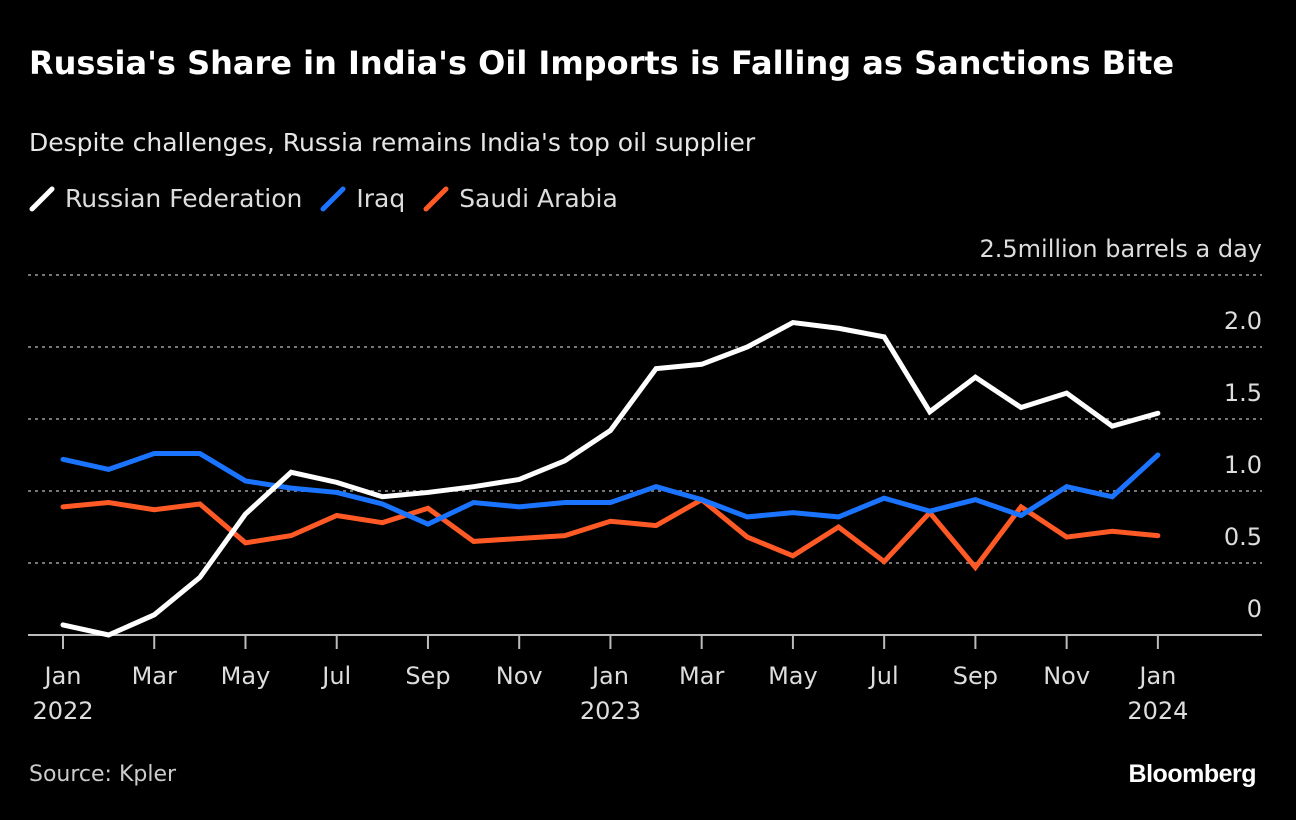 The image size is (1296, 820). Describe the element at coordinates (62, 711) in the screenshot. I see `x-tick-year-label: 2022` at that location.